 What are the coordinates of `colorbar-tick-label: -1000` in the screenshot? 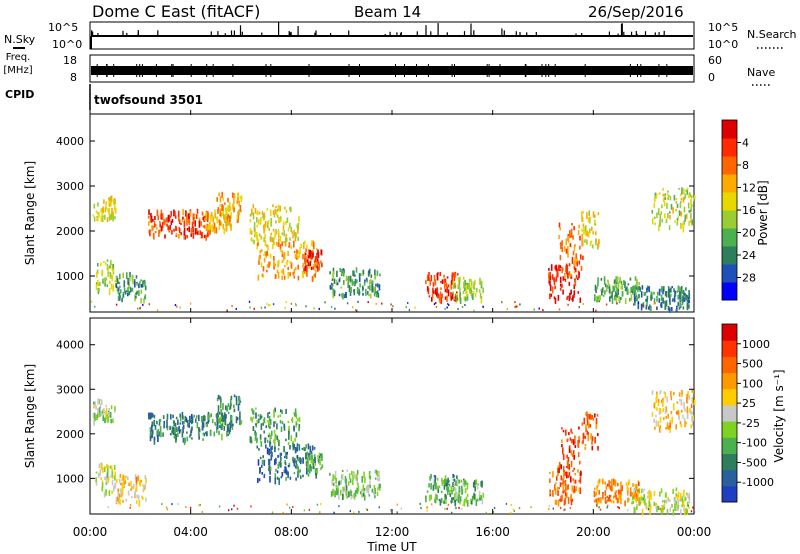 It's located at (758, 482).